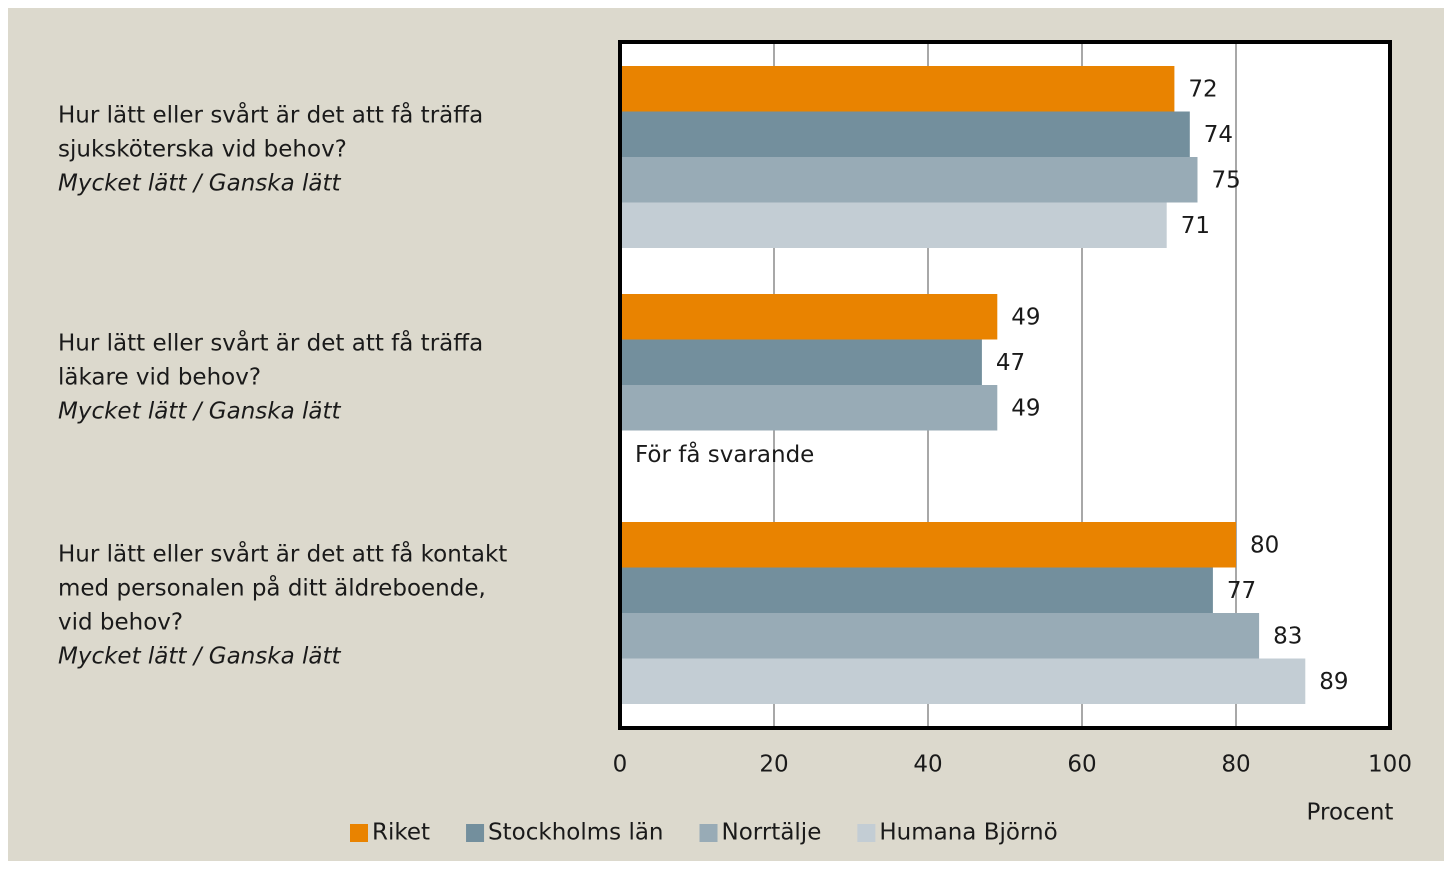  What do you see at coordinates (772, 833) in the screenshot?
I see `legend-label: Norrtälje` at bounding box center [772, 833].